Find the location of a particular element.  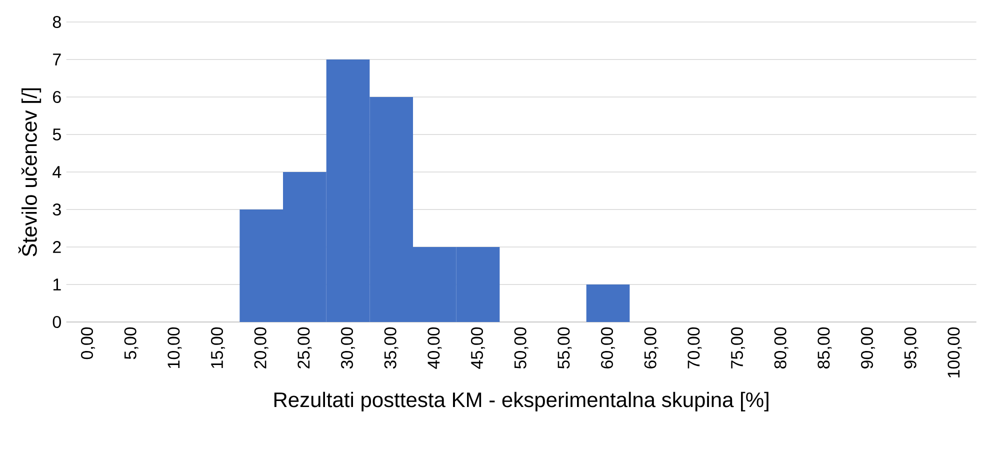

x-tick-label: 75,00 is located at coordinates (738, 347).